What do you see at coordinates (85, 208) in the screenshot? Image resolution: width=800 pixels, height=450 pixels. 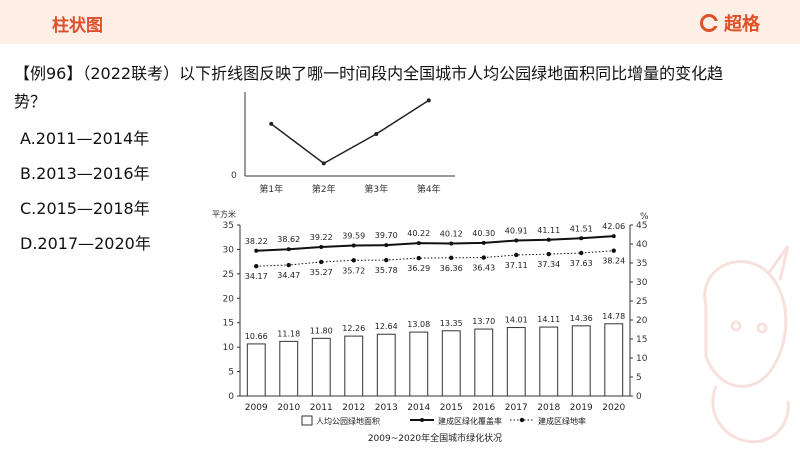 I see `option-c: C.2015—2018年` at bounding box center [85, 208].